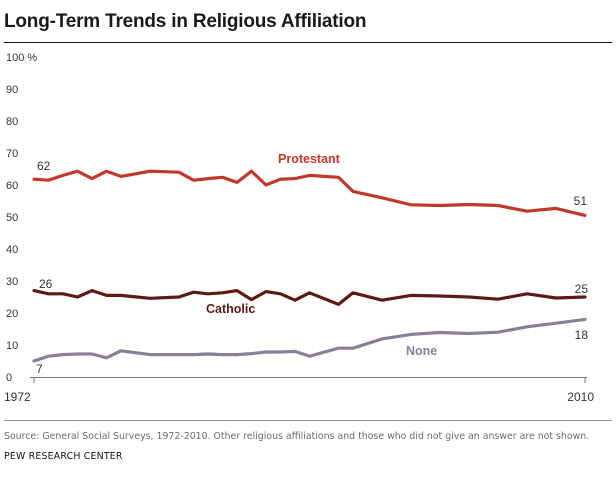  Describe the element at coordinates (17, 397) in the screenshot. I see `x-tick-label-start: 1972` at that location.